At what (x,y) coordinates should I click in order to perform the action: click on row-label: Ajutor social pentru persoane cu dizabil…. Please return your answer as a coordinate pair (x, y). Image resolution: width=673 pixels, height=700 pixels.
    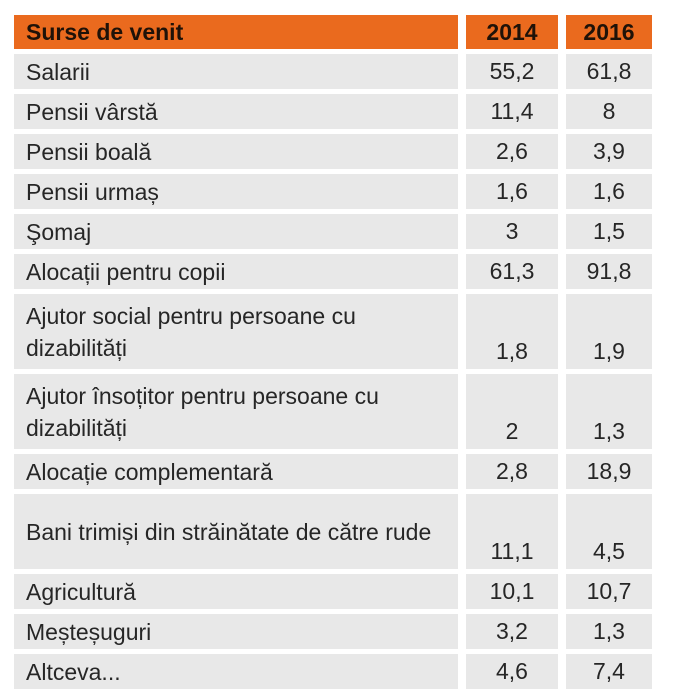
    Looking at the image, I should click on (240, 334).